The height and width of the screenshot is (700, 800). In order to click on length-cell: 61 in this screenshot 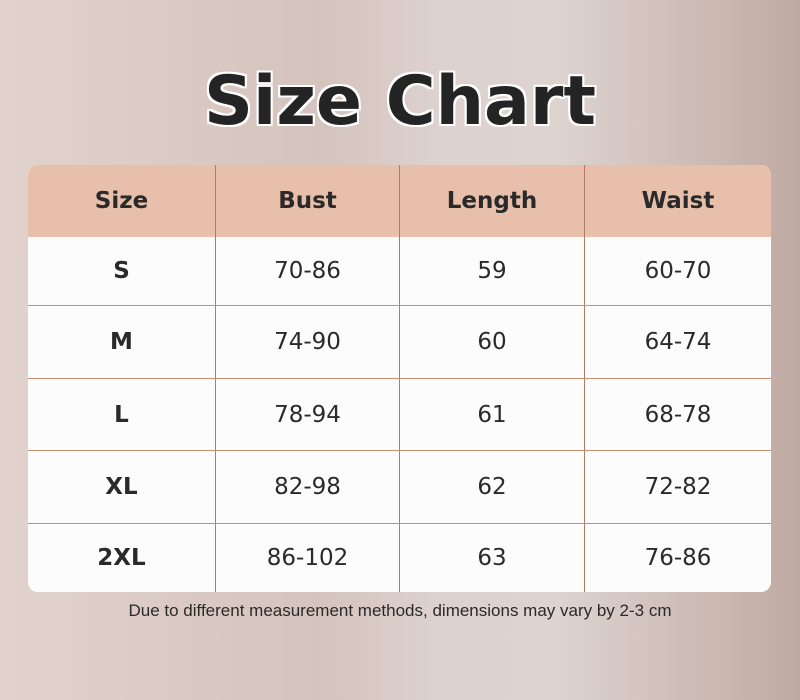, I will do `click(491, 414)`.